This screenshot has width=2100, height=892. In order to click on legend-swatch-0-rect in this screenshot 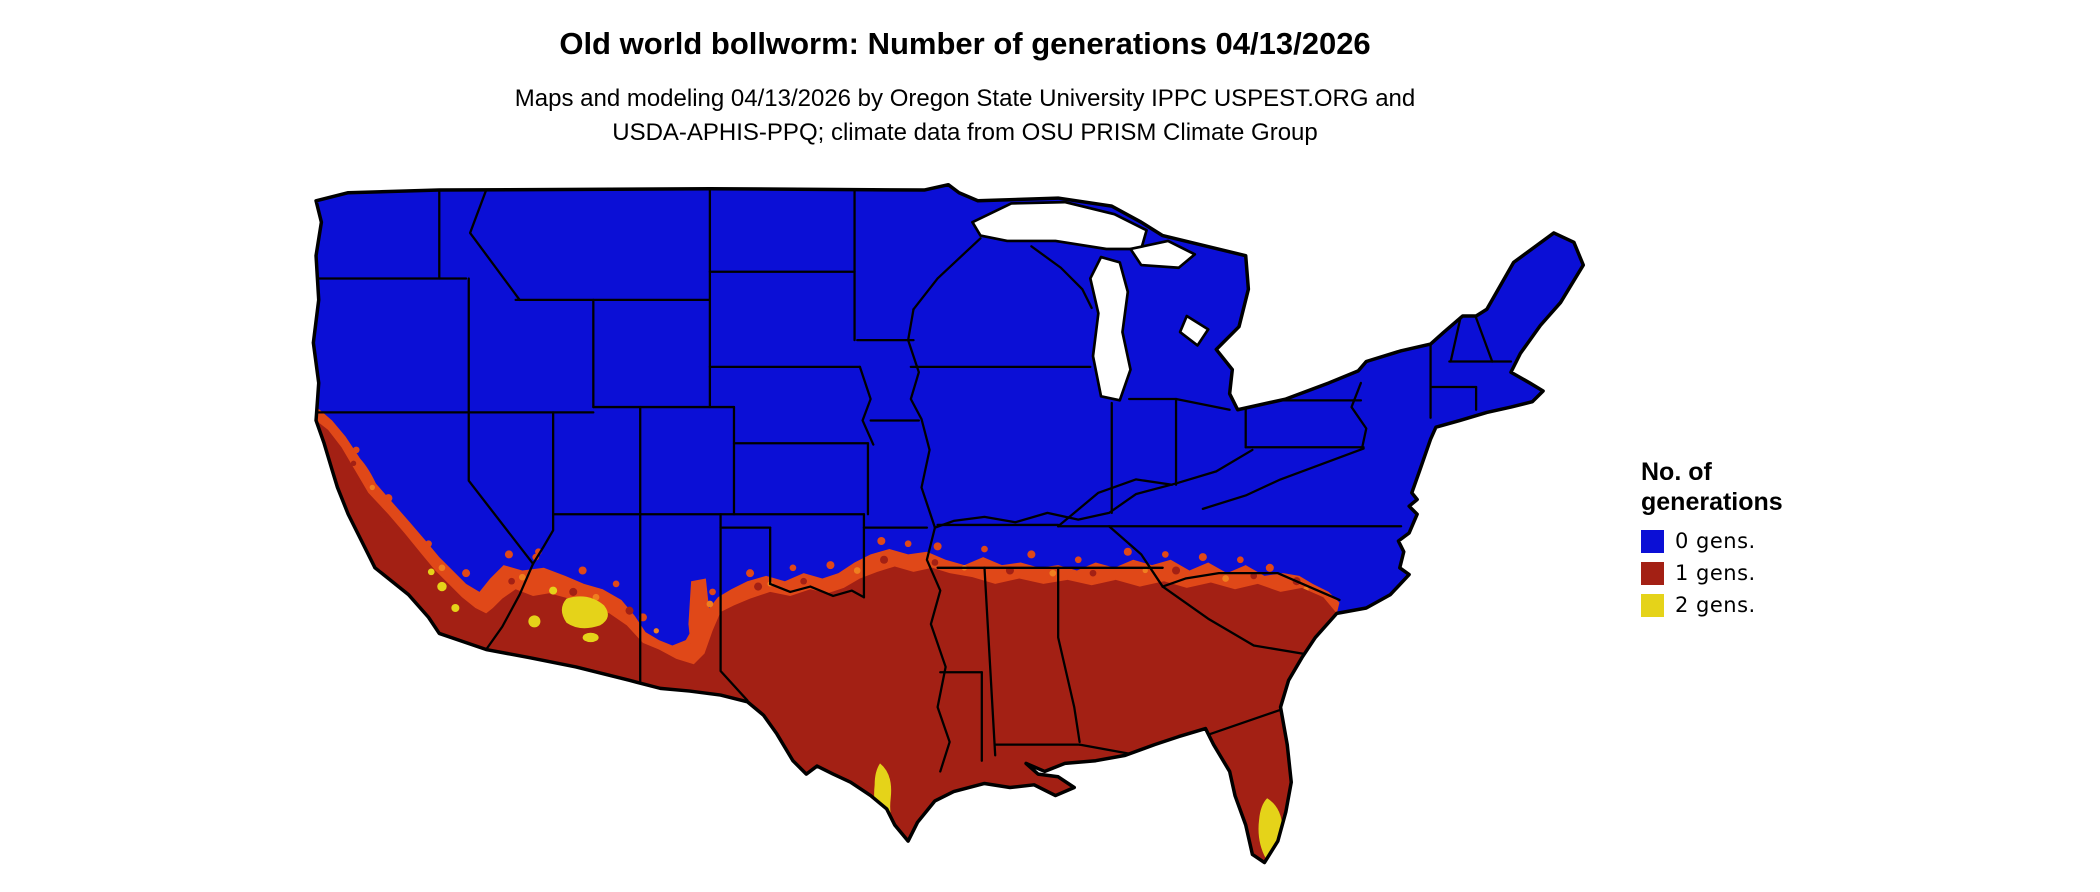, I will do `click(1652, 541)`.